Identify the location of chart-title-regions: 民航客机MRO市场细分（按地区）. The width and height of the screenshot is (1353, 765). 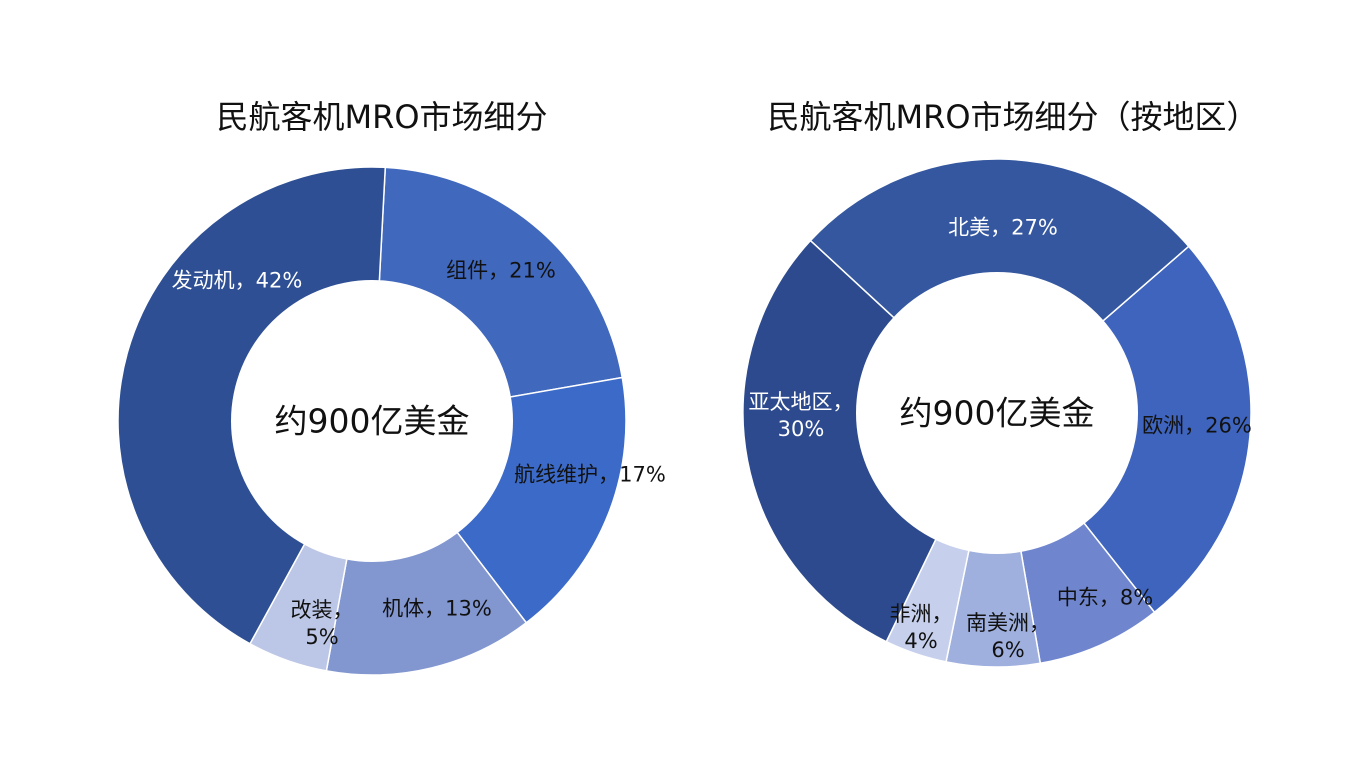
(1012, 117).